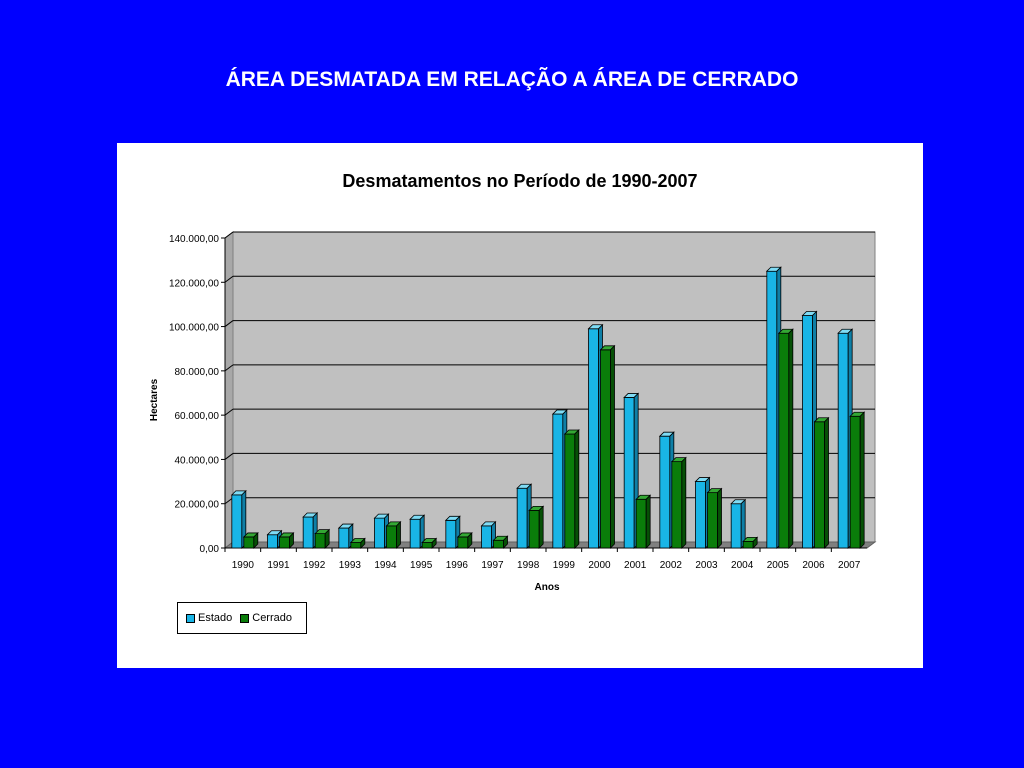  Describe the element at coordinates (194, 239) in the screenshot. I see `y-tick-label: 140.000,00` at that location.